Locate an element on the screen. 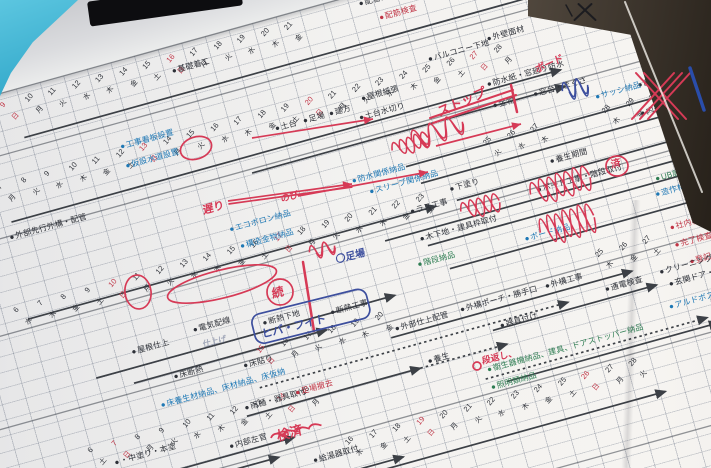 The height and width of the screenshot is (468, 711). task-label: ●金物 is located at coordinates (504, 102).